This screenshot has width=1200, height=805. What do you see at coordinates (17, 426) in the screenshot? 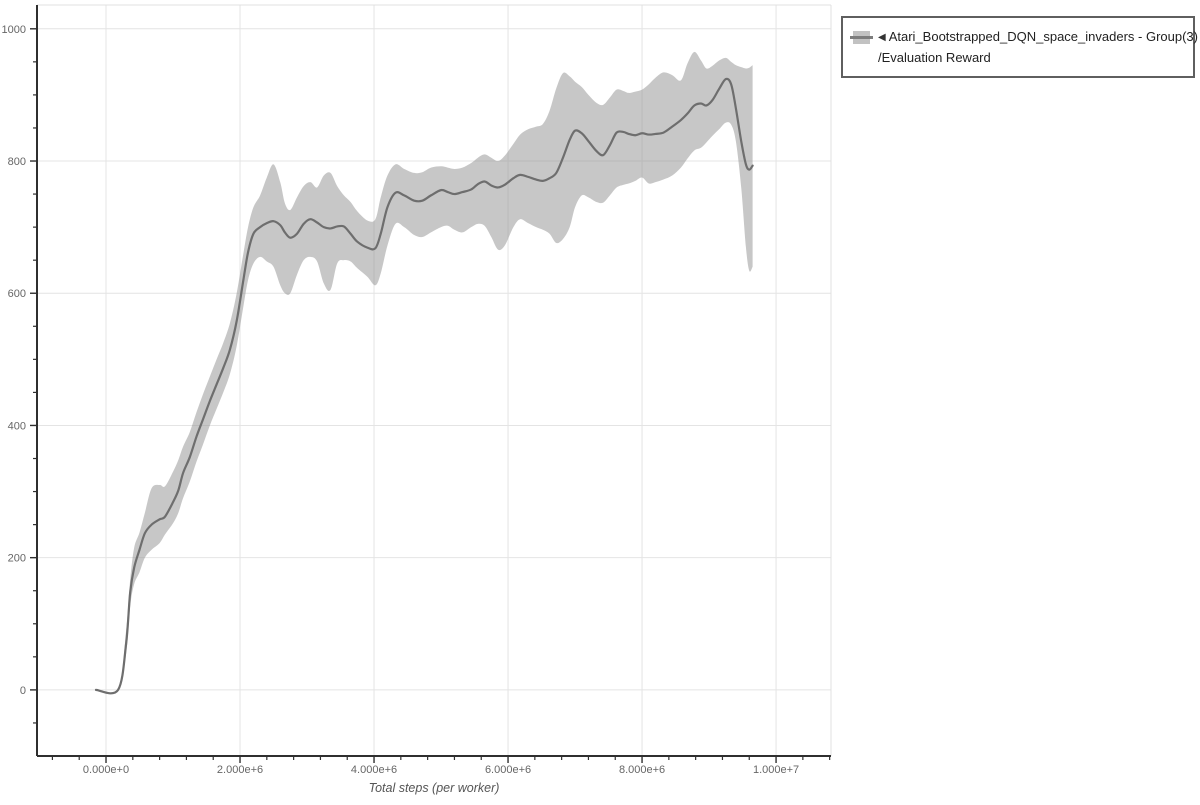
I see `svg-text: 400` at bounding box center [17, 426].